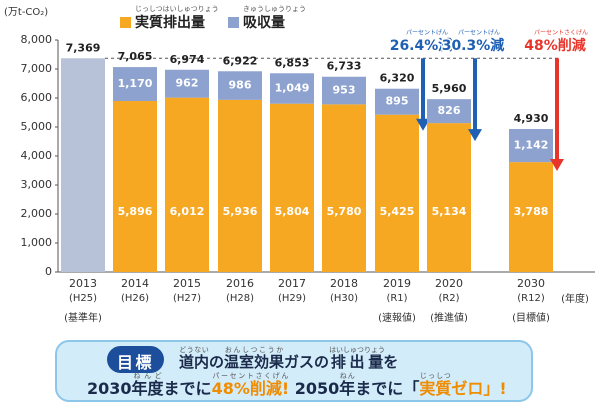 This screenshot has height=408, width=600. I want to click on x-era-label: (R12), so click(531, 298).